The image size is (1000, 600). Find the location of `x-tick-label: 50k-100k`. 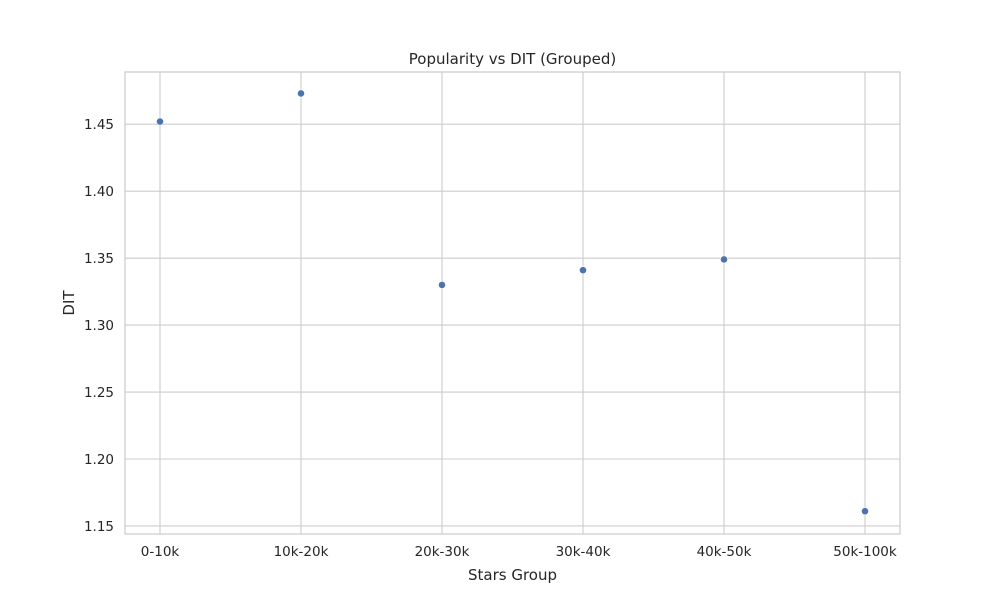

x-tick-label: 50k-100k is located at coordinates (865, 552).